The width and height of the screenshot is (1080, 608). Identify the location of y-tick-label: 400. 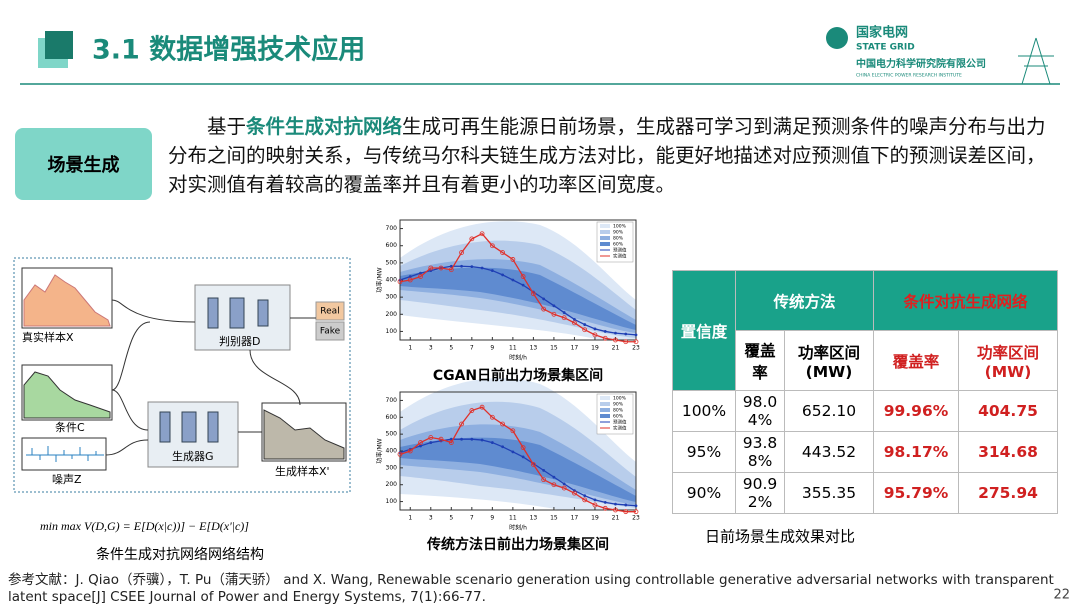
(392, 280).